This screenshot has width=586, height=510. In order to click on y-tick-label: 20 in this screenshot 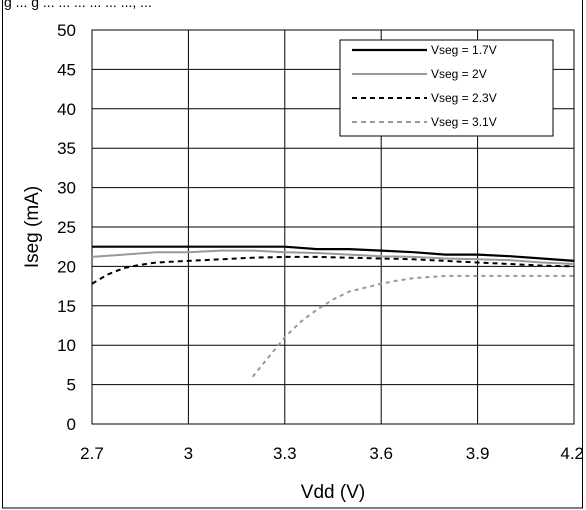, I will do `click(66, 266)`.